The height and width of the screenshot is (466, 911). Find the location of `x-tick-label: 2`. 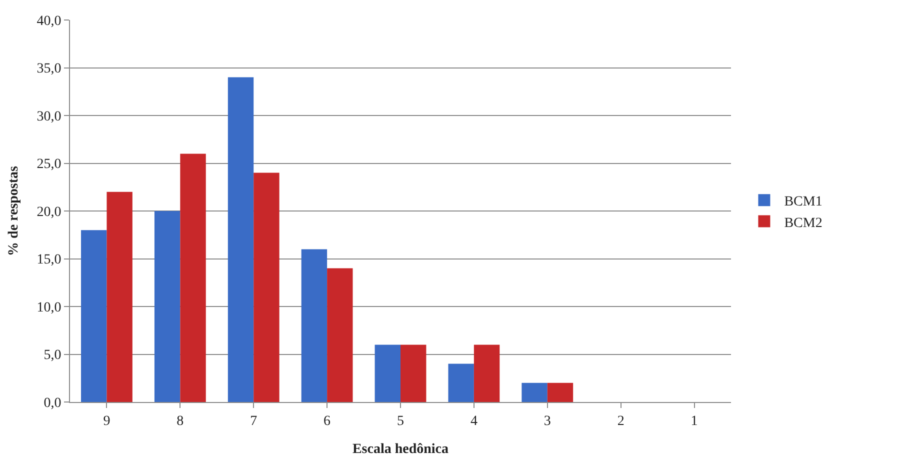

x-tick-label: 2 is located at coordinates (620, 421).